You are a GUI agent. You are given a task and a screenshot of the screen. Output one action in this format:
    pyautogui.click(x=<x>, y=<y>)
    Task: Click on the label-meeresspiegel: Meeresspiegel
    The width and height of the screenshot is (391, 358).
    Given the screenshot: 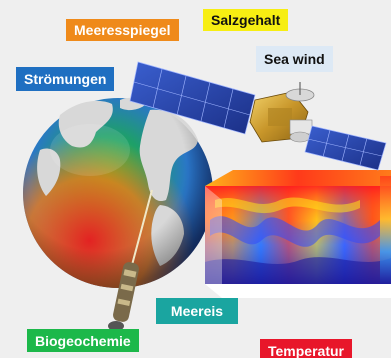 What is the action you would take?
    pyautogui.click(x=122, y=30)
    